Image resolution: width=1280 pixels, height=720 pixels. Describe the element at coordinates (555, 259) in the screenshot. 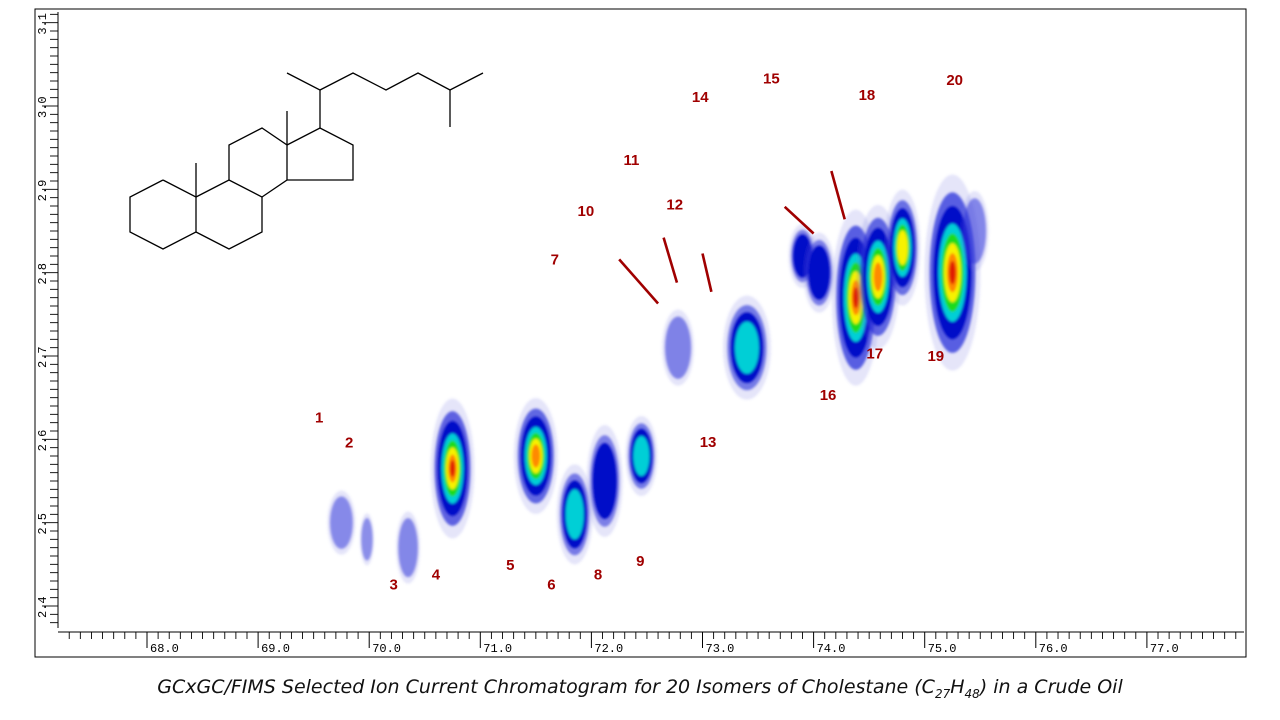

I see `peak-label: 7` at that location.